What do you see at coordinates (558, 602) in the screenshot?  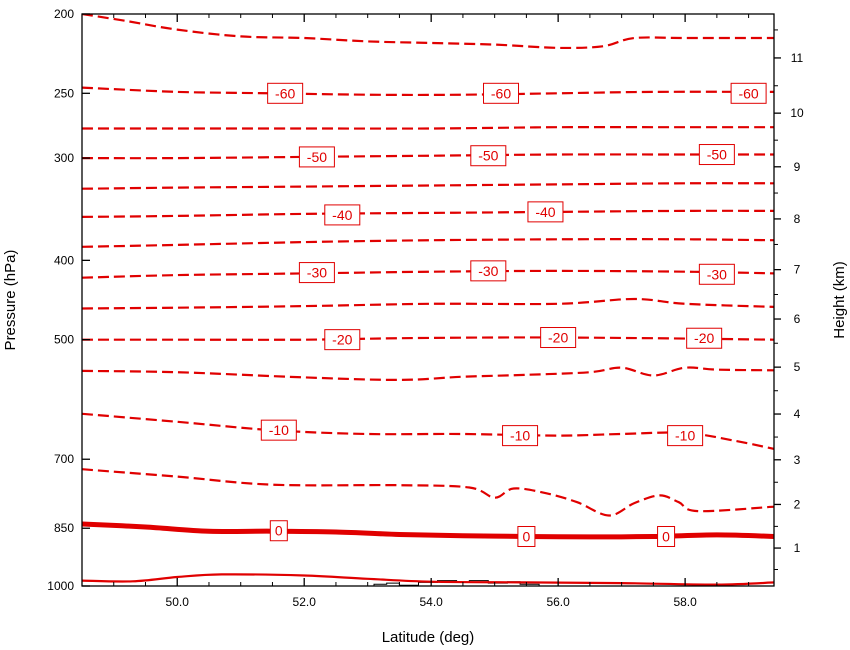 I see `x-tick-label: 56.0` at bounding box center [558, 602].